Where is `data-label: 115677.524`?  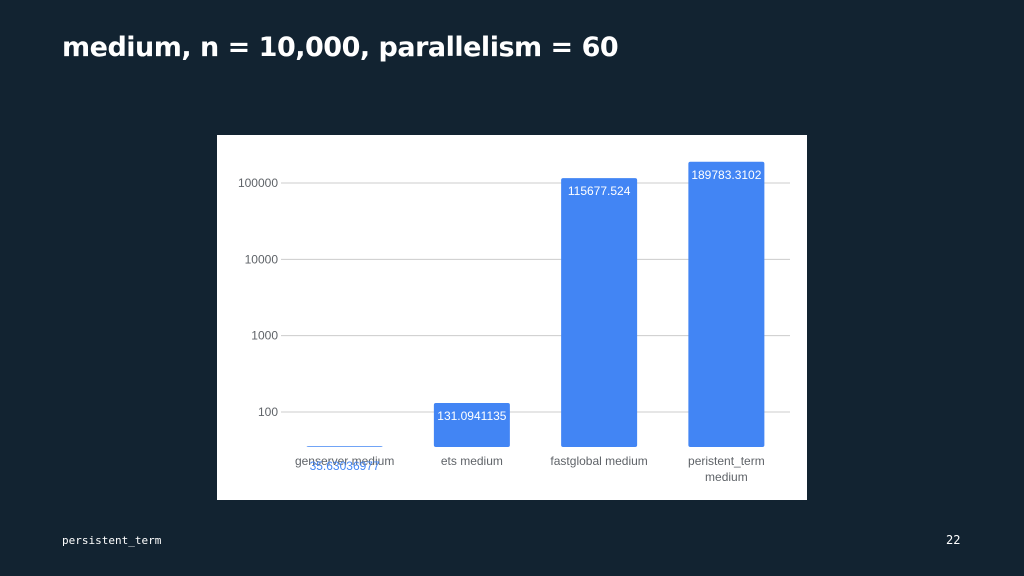 data-label: 115677.524 is located at coordinates (599, 191).